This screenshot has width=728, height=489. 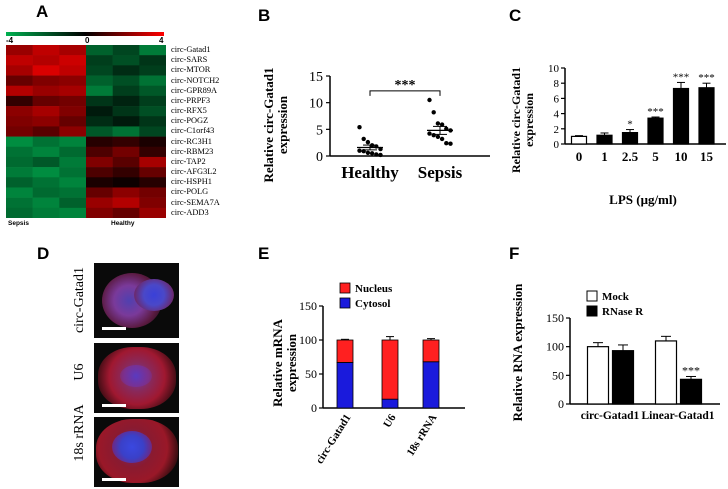 What do you see at coordinates (677, 416) in the screenshot?
I see `x-tick-label: Linear-Gatad1` at bounding box center [677, 416].